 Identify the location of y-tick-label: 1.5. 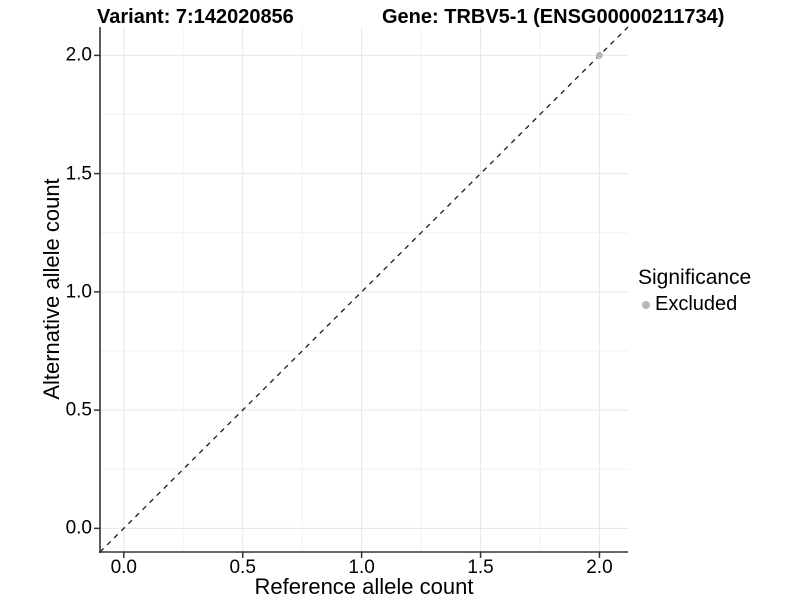
(78, 174).